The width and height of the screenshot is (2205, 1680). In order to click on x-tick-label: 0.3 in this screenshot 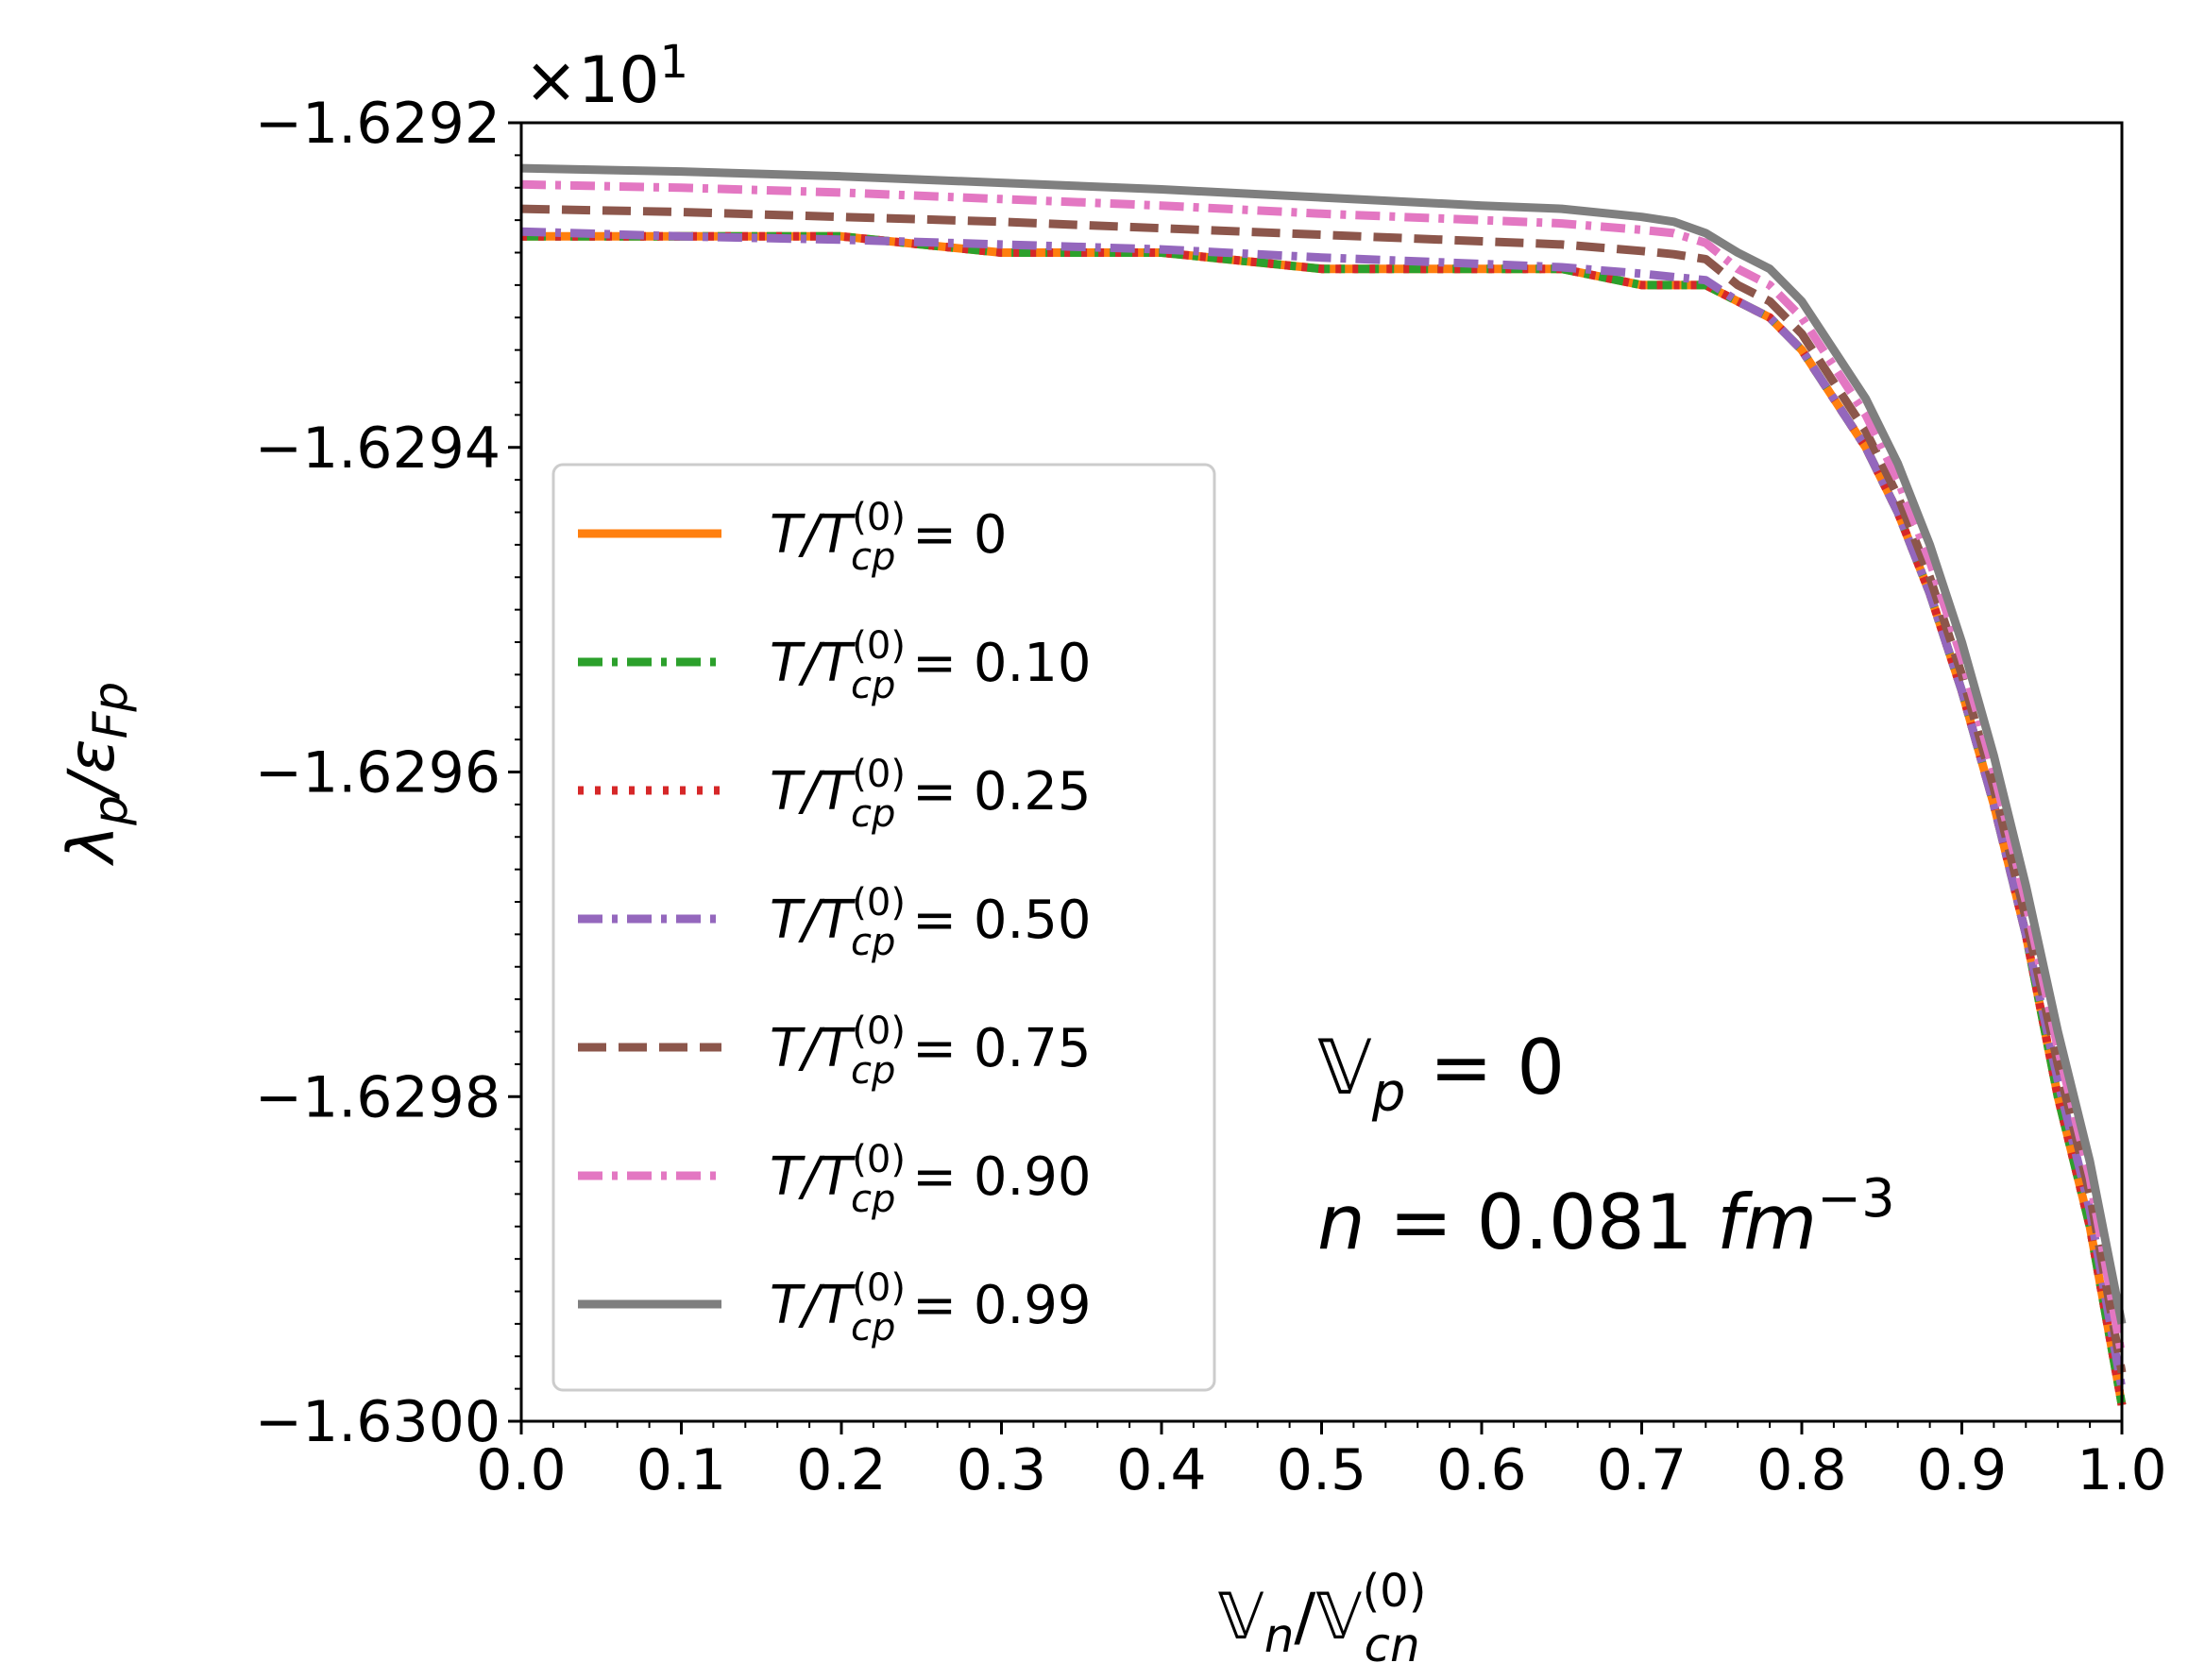, I will do `click(1001, 1470)`.